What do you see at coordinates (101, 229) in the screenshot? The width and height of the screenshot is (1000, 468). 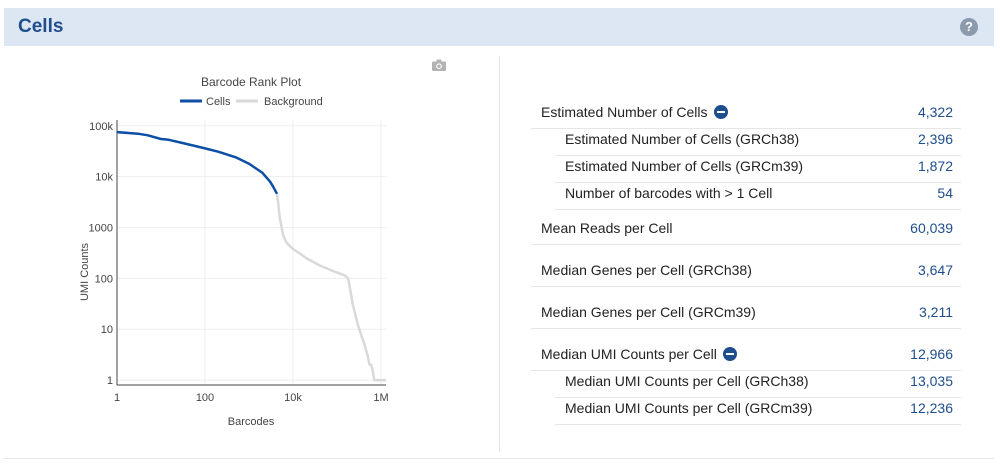 I see `y-tick-label: 1000` at bounding box center [101, 229].